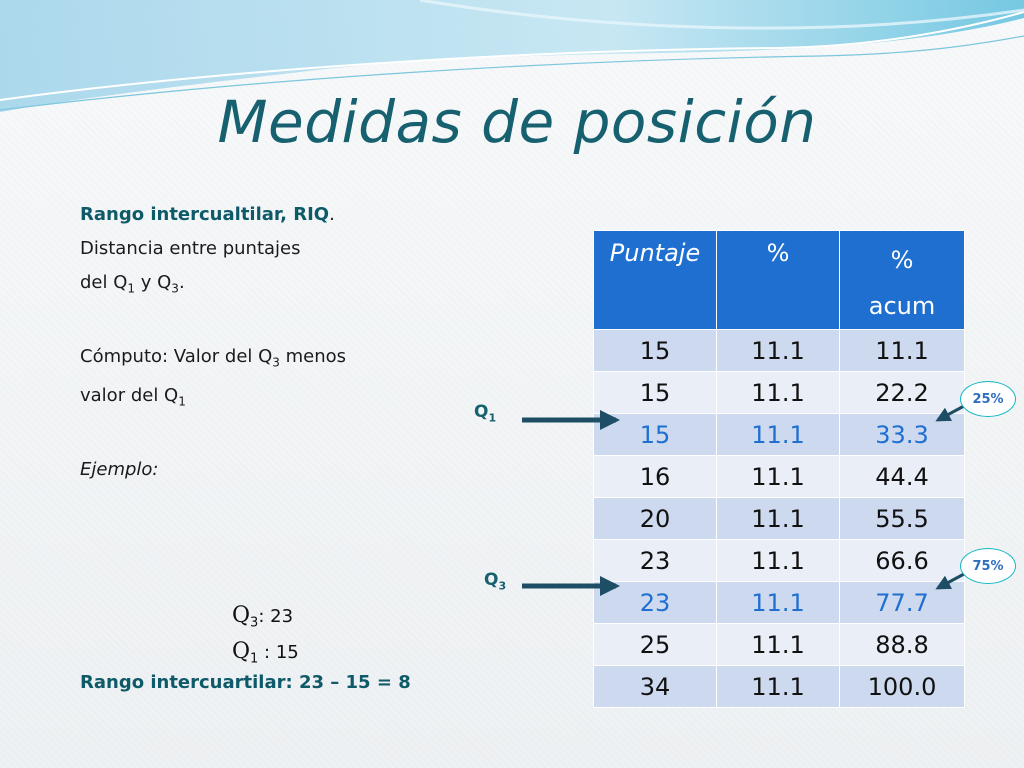 This screenshot has height=768, width=1024. What do you see at coordinates (902, 350) in the screenshot?
I see `cell-percent-acum: 11.1` at bounding box center [902, 350].